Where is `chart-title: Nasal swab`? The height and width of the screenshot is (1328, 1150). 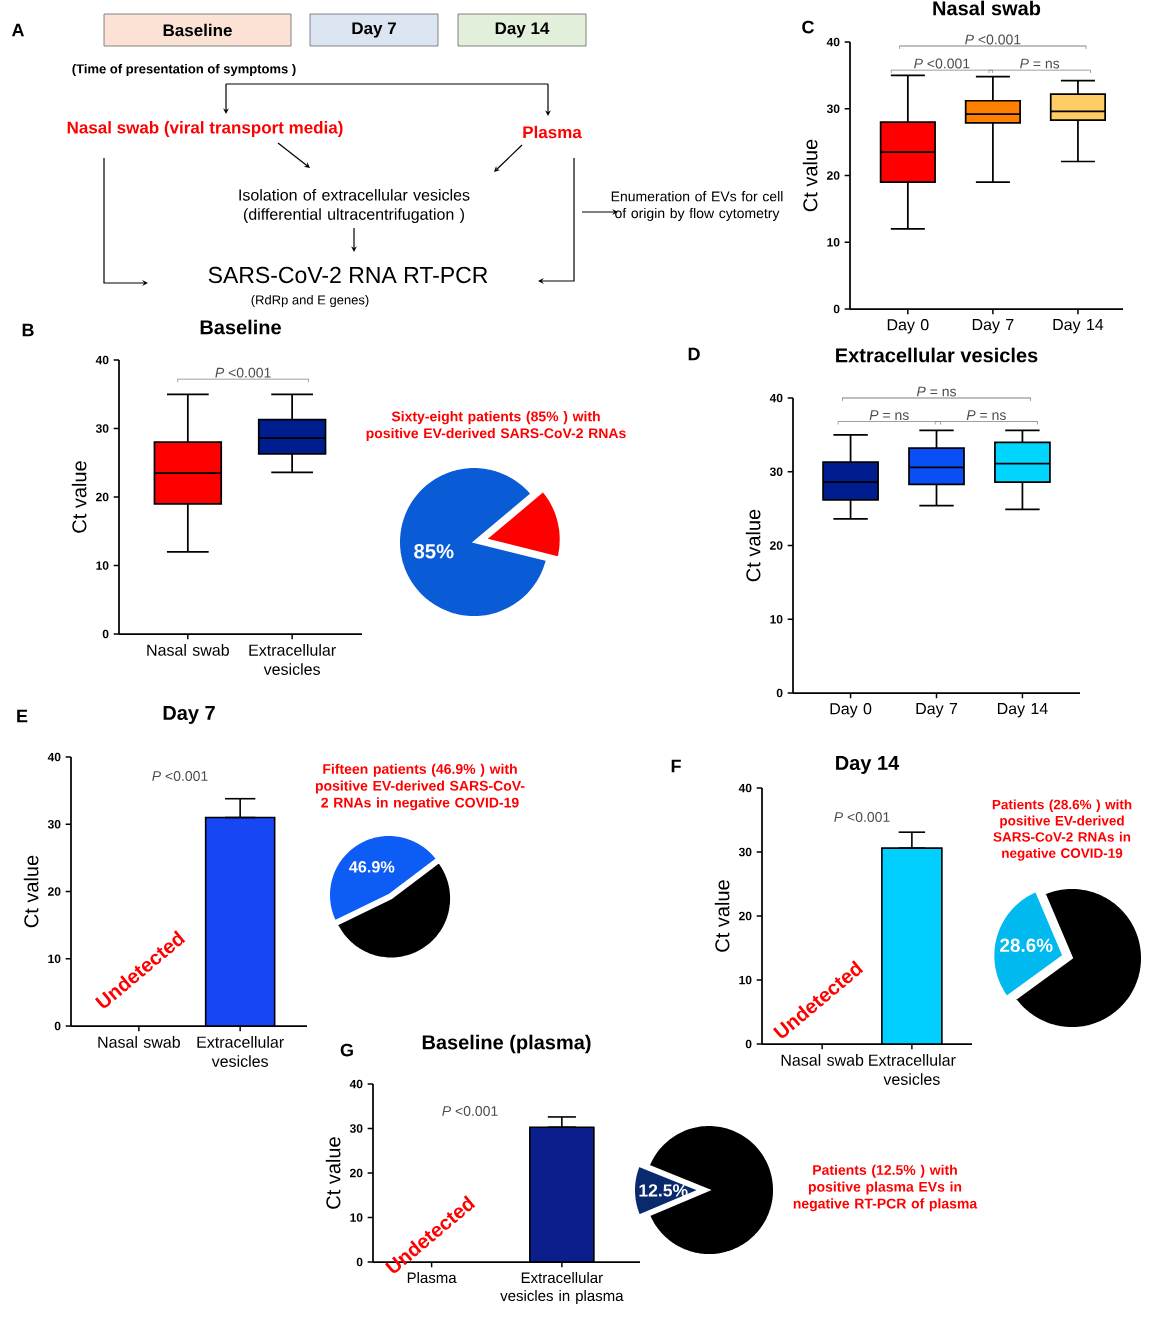
chart-title: Nasal swab is located at coordinates (987, 8).